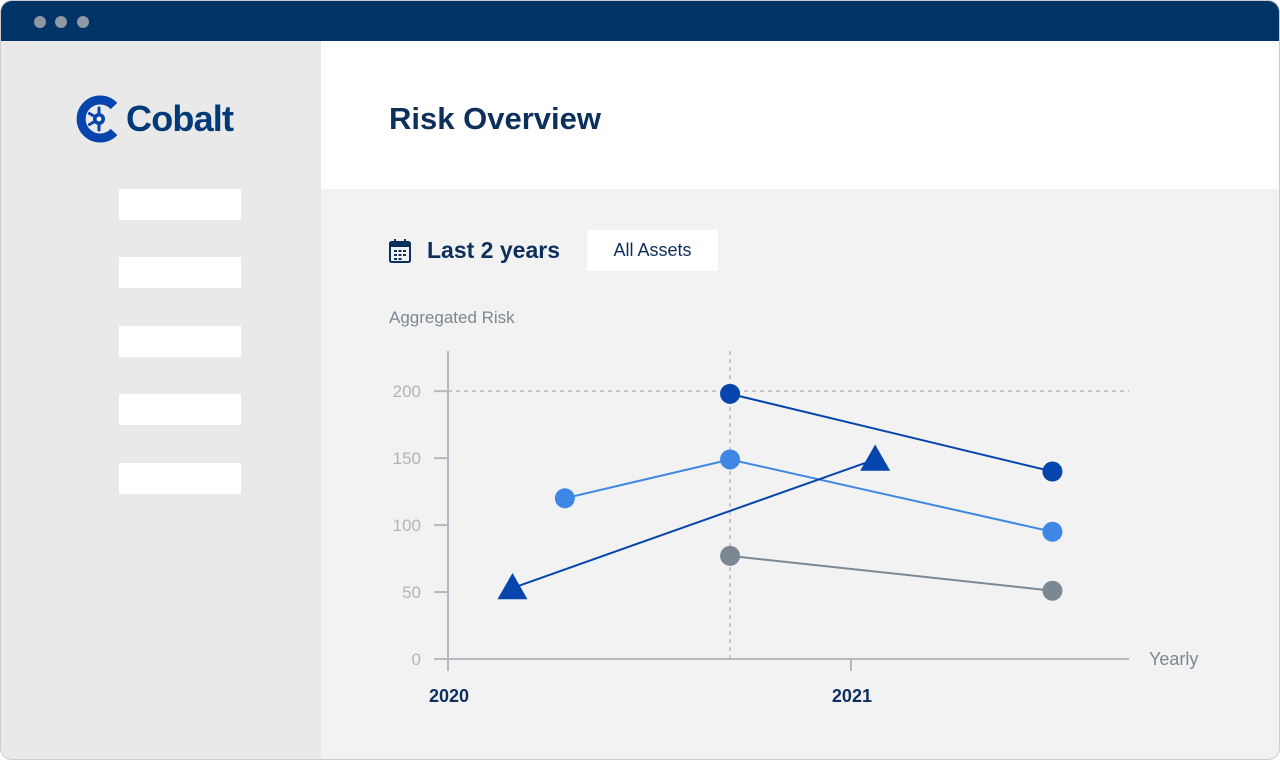  I want to click on calendar-icon, so click(400, 251).